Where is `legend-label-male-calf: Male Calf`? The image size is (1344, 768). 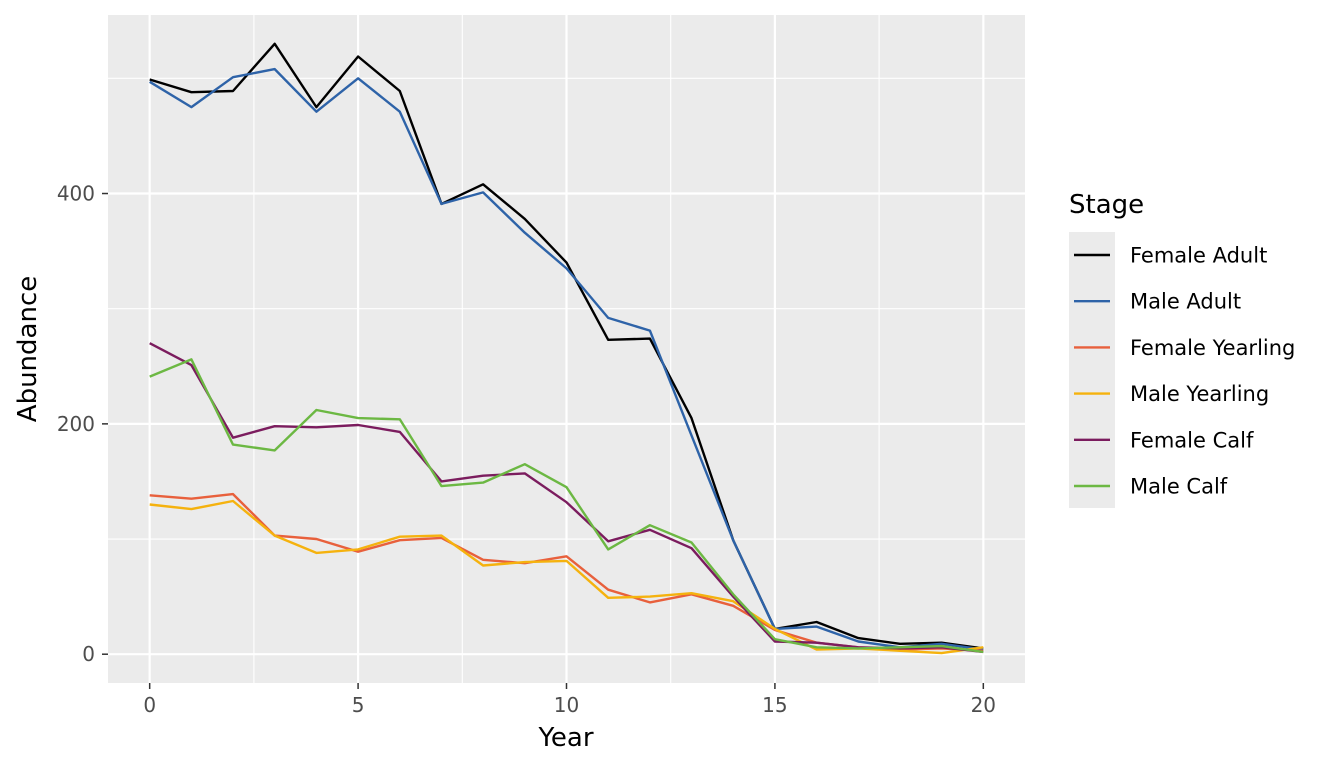
legend-label-male-calf: Male Calf is located at coordinates (1179, 487).